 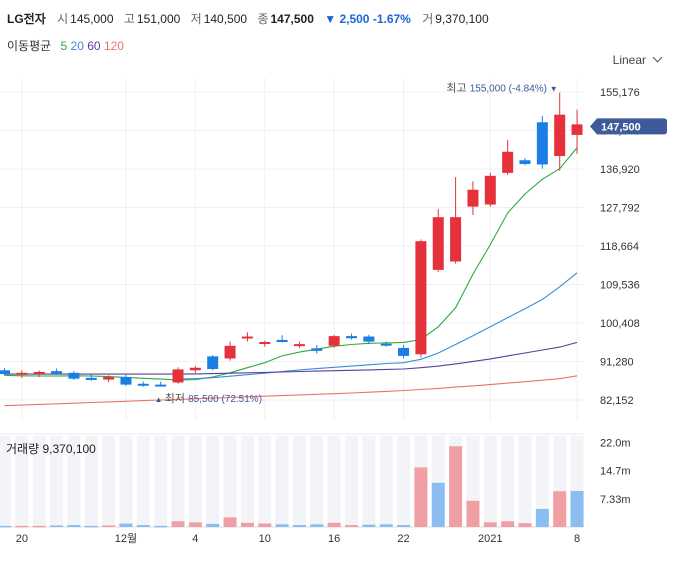 What do you see at coordinates (158, 19) in the screenshot?
I see `high-value: 151,000` at bounding box center [158, 19].